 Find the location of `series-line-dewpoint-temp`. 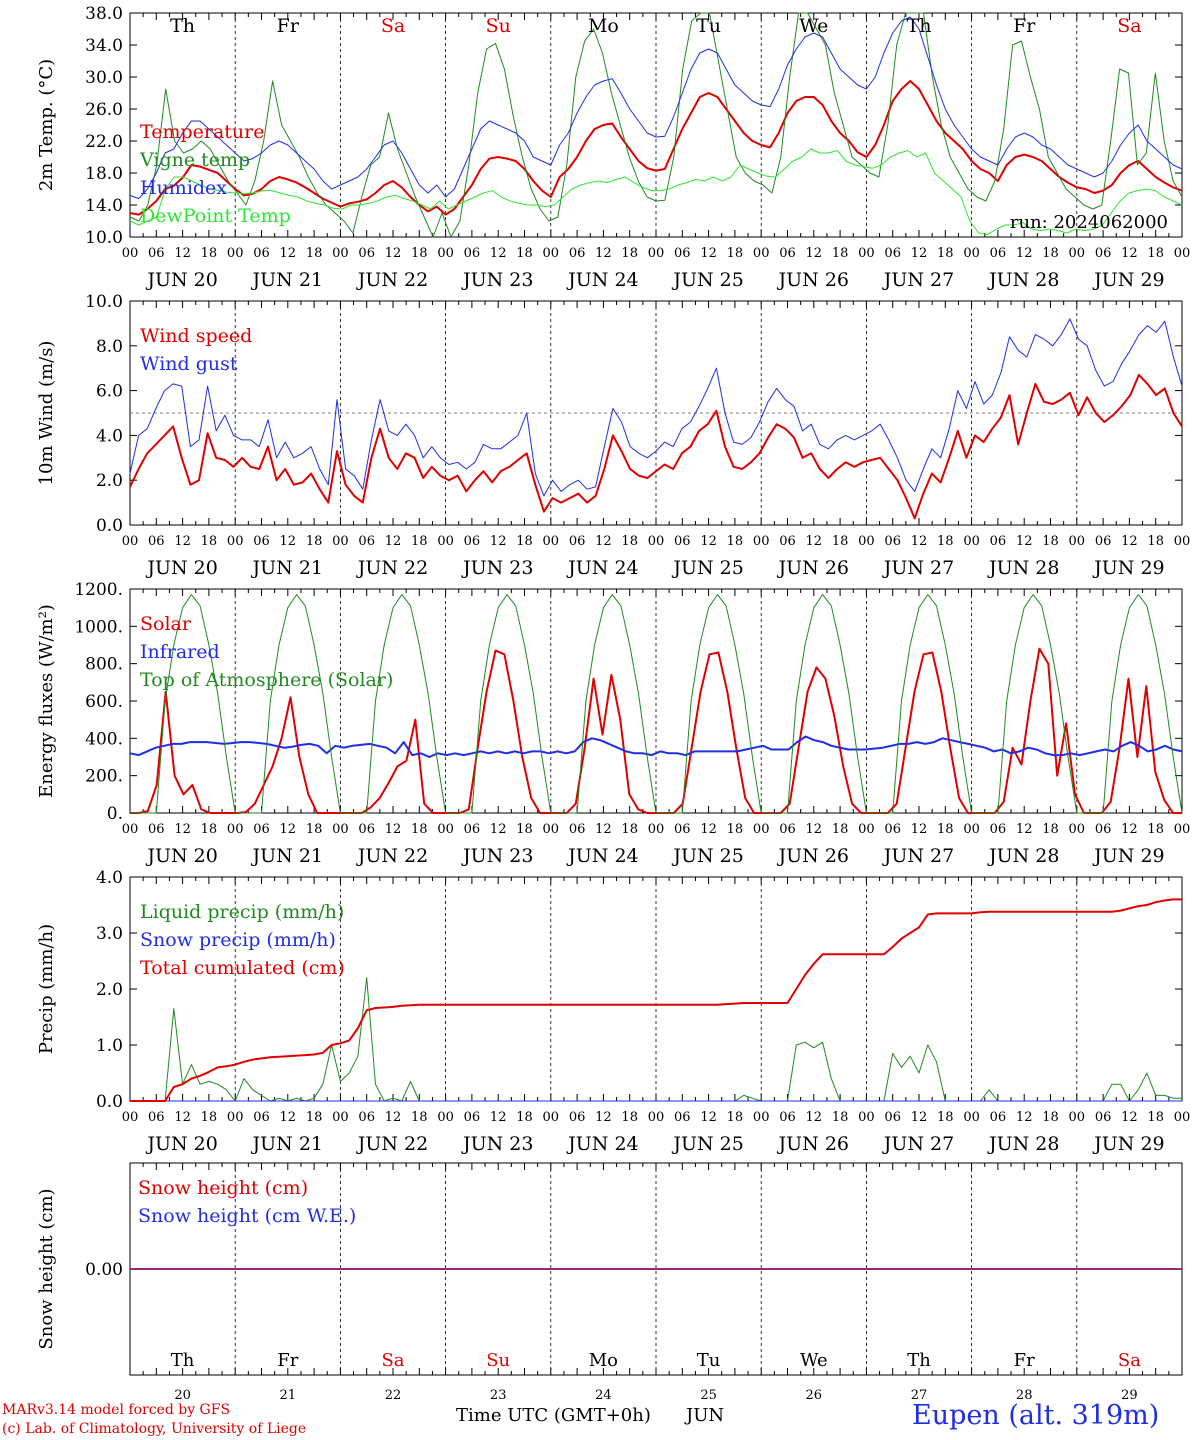

series-line-dewpoint-temp is located at coordinates (656, 192).